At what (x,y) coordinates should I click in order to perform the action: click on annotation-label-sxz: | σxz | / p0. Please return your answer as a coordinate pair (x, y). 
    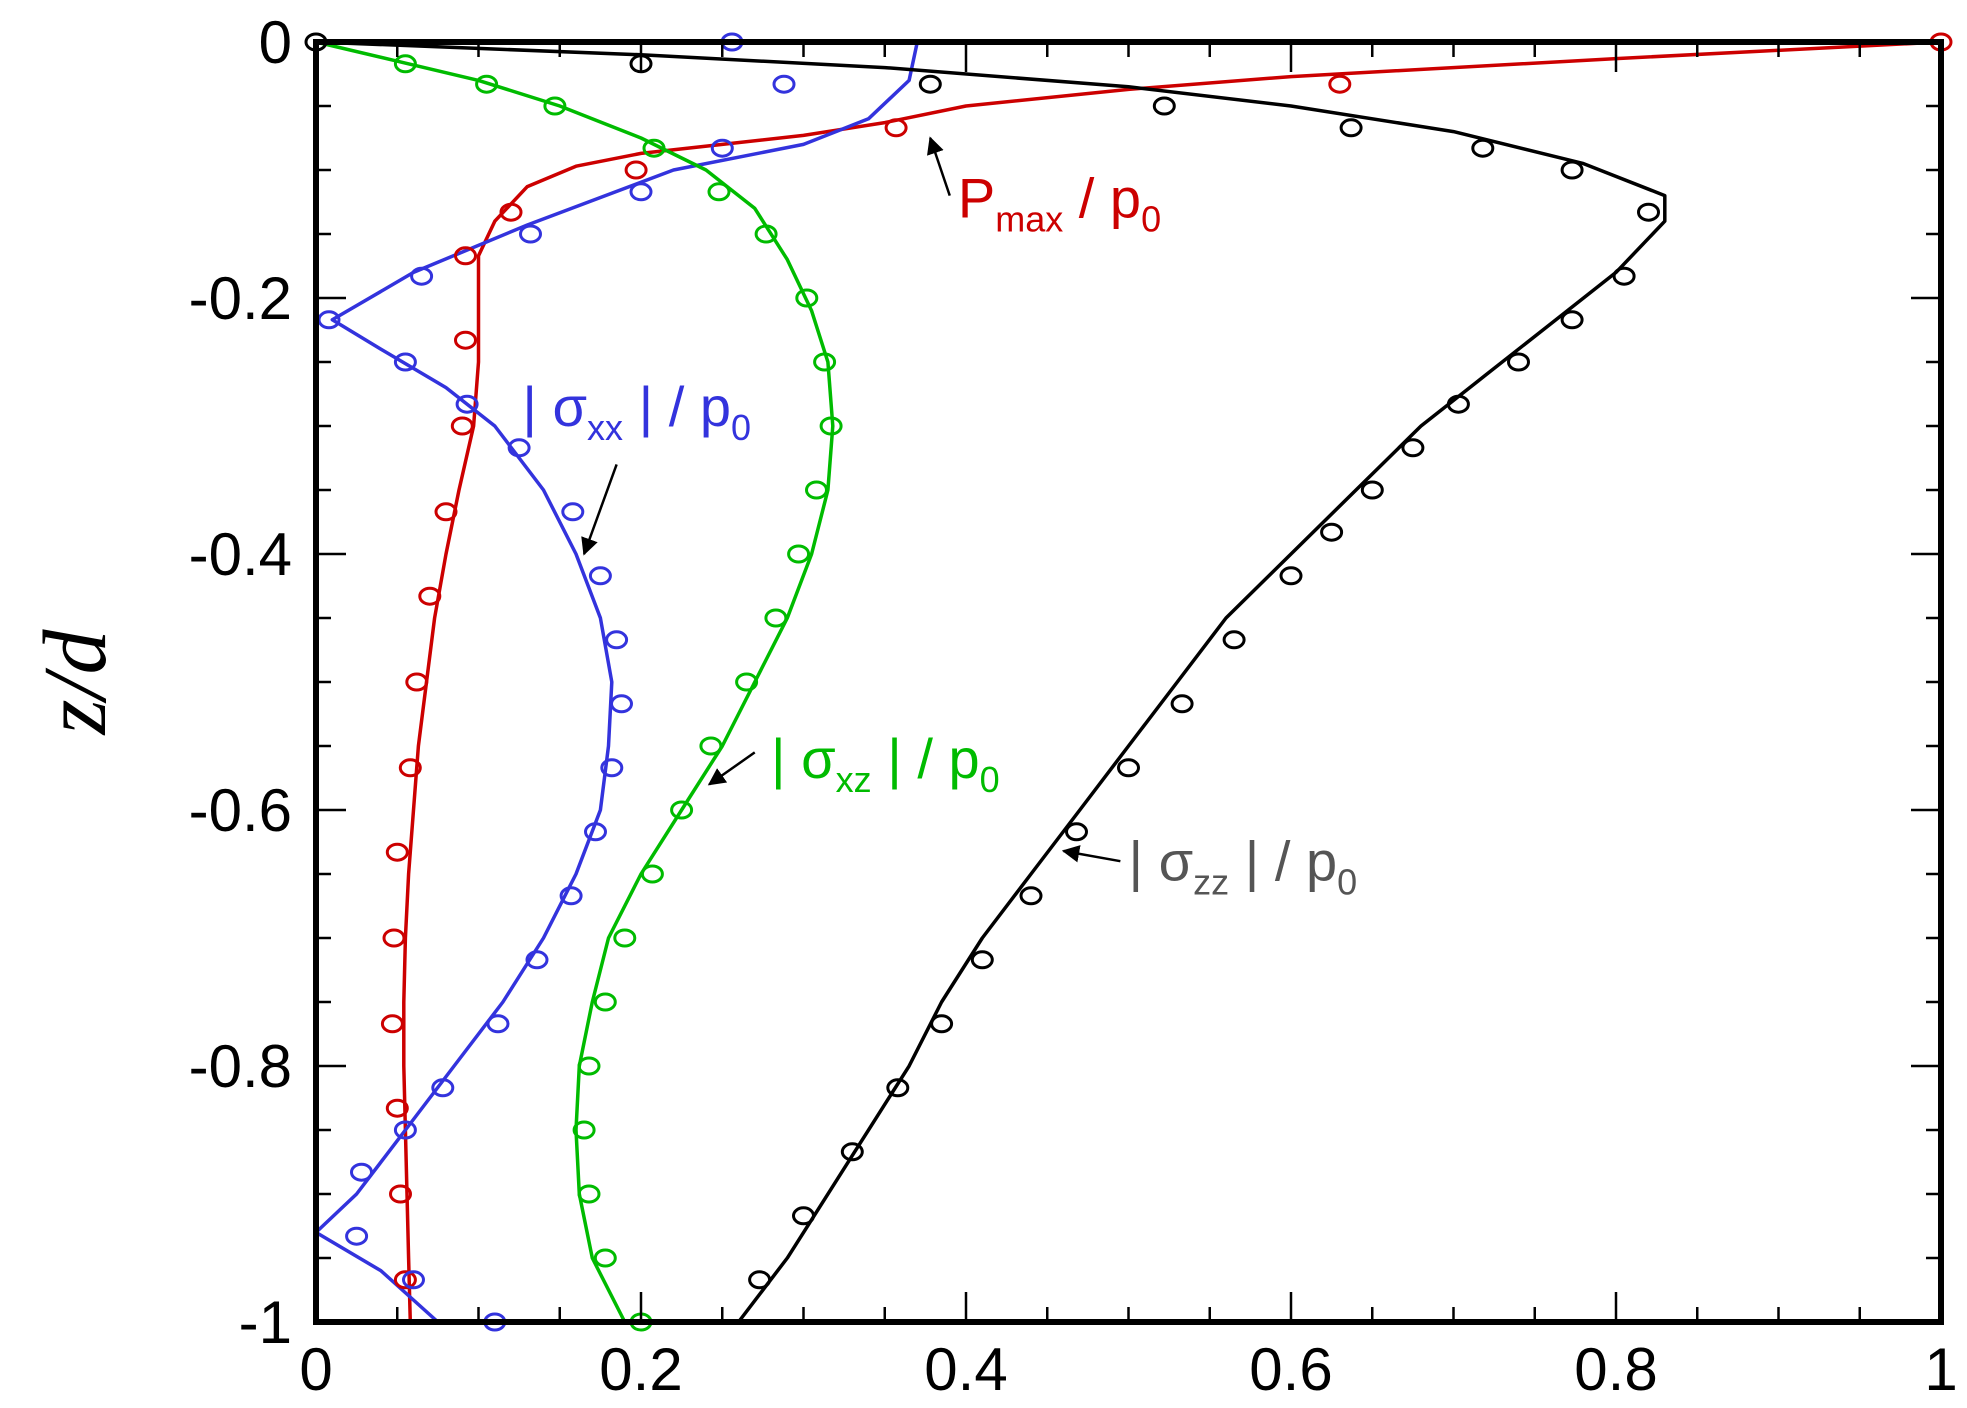
    Looking at the image, I should click on (885, 763).